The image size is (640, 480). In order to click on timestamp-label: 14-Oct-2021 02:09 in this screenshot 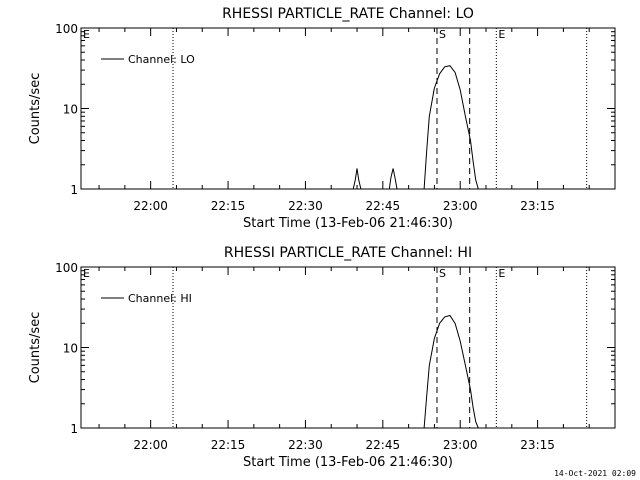, I will do `click(595, 473)`.